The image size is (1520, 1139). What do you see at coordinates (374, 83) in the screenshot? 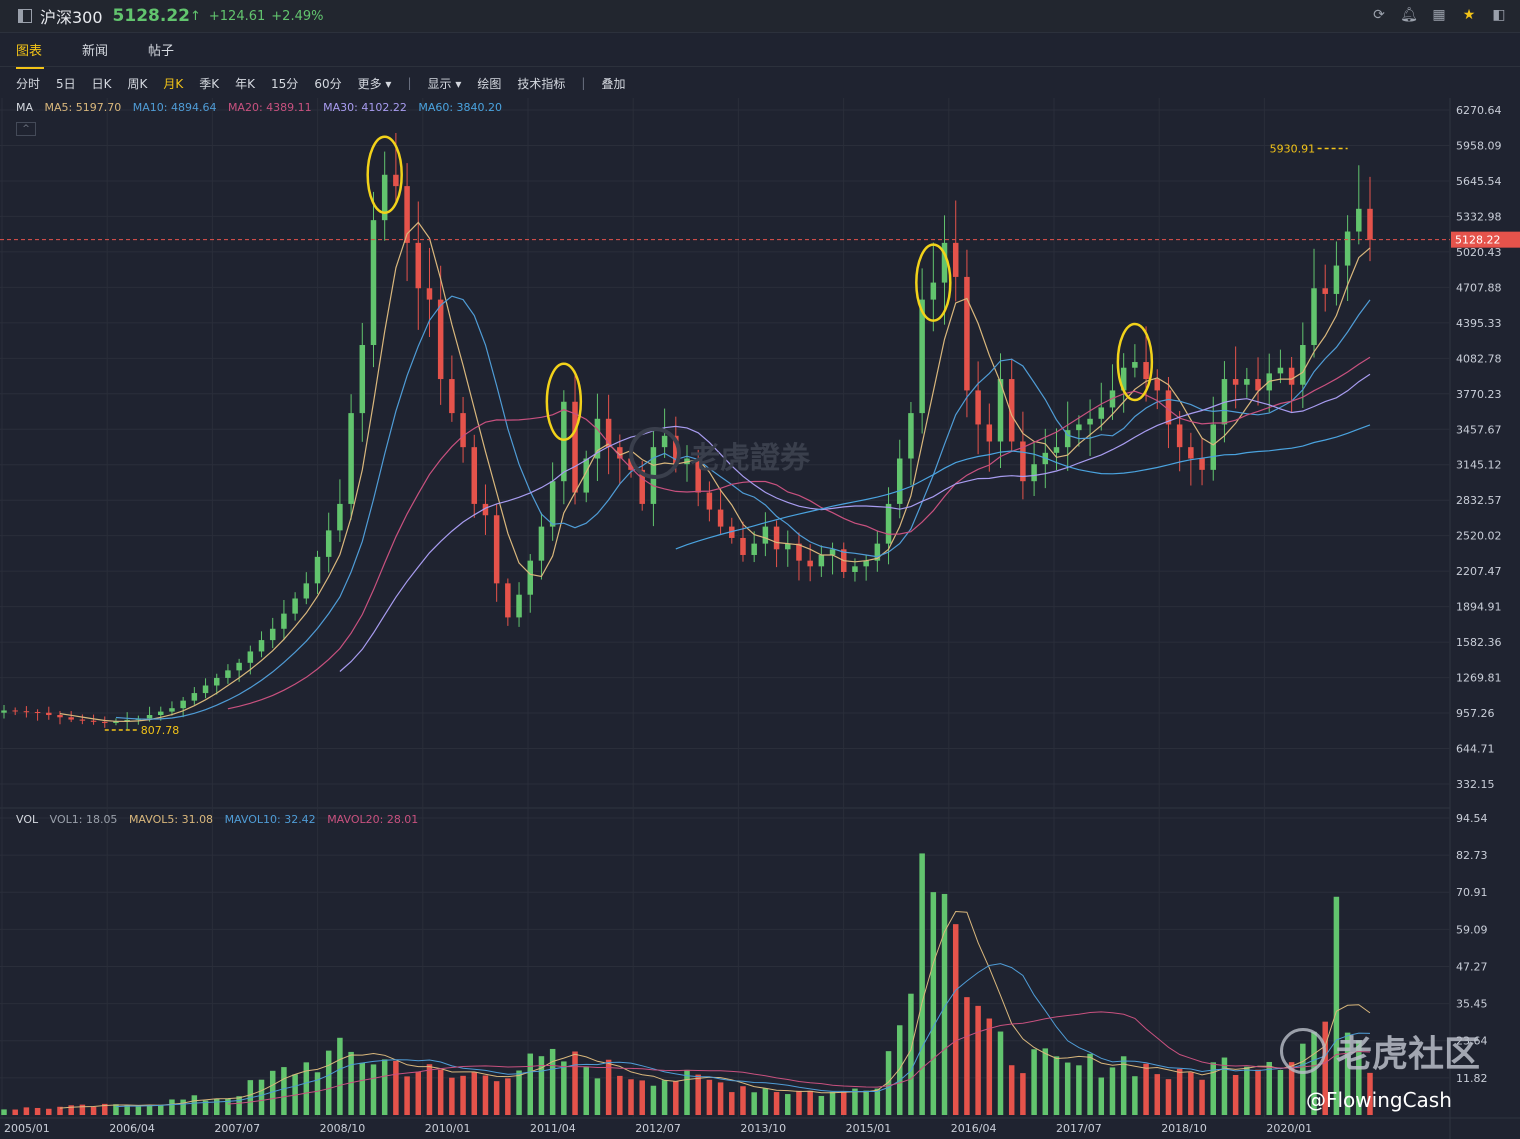
I see `more-dropdown: 更多 ▾` at bounding box center [374, 83].